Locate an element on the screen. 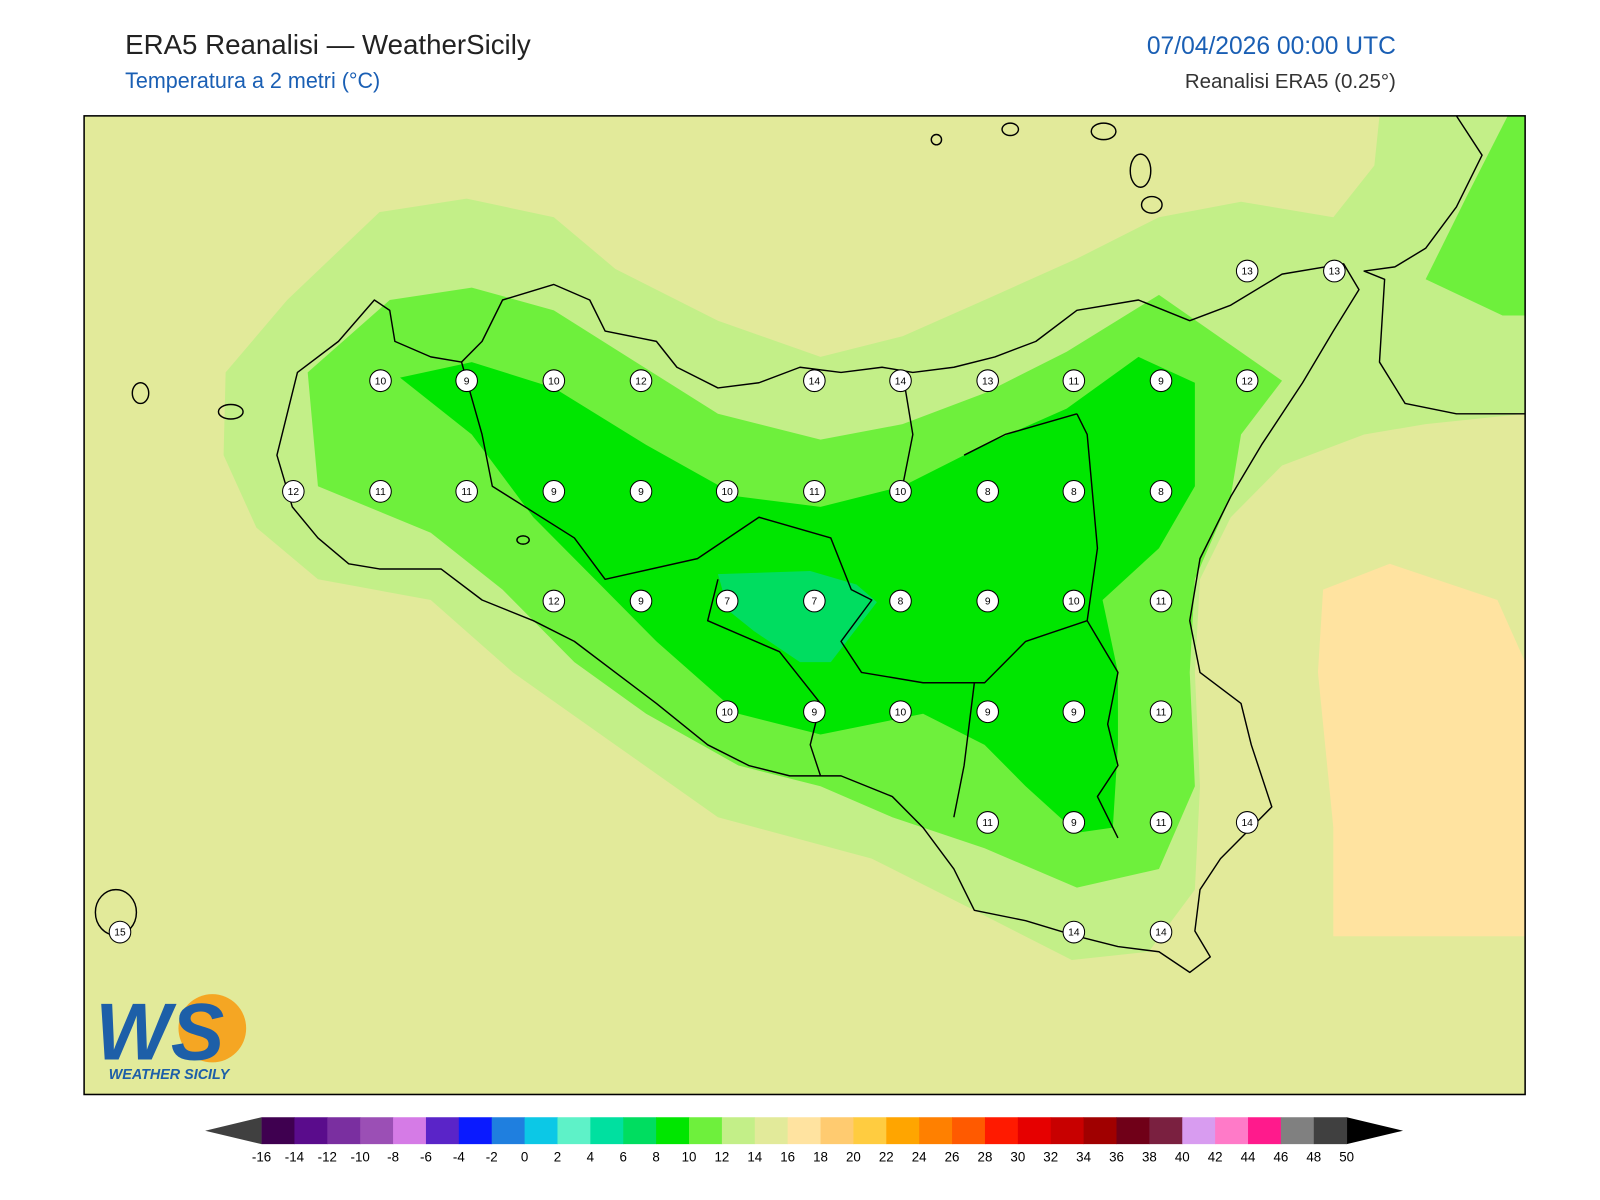  colorbar-tick-label: -4 is located at coordinates (459, 1157).